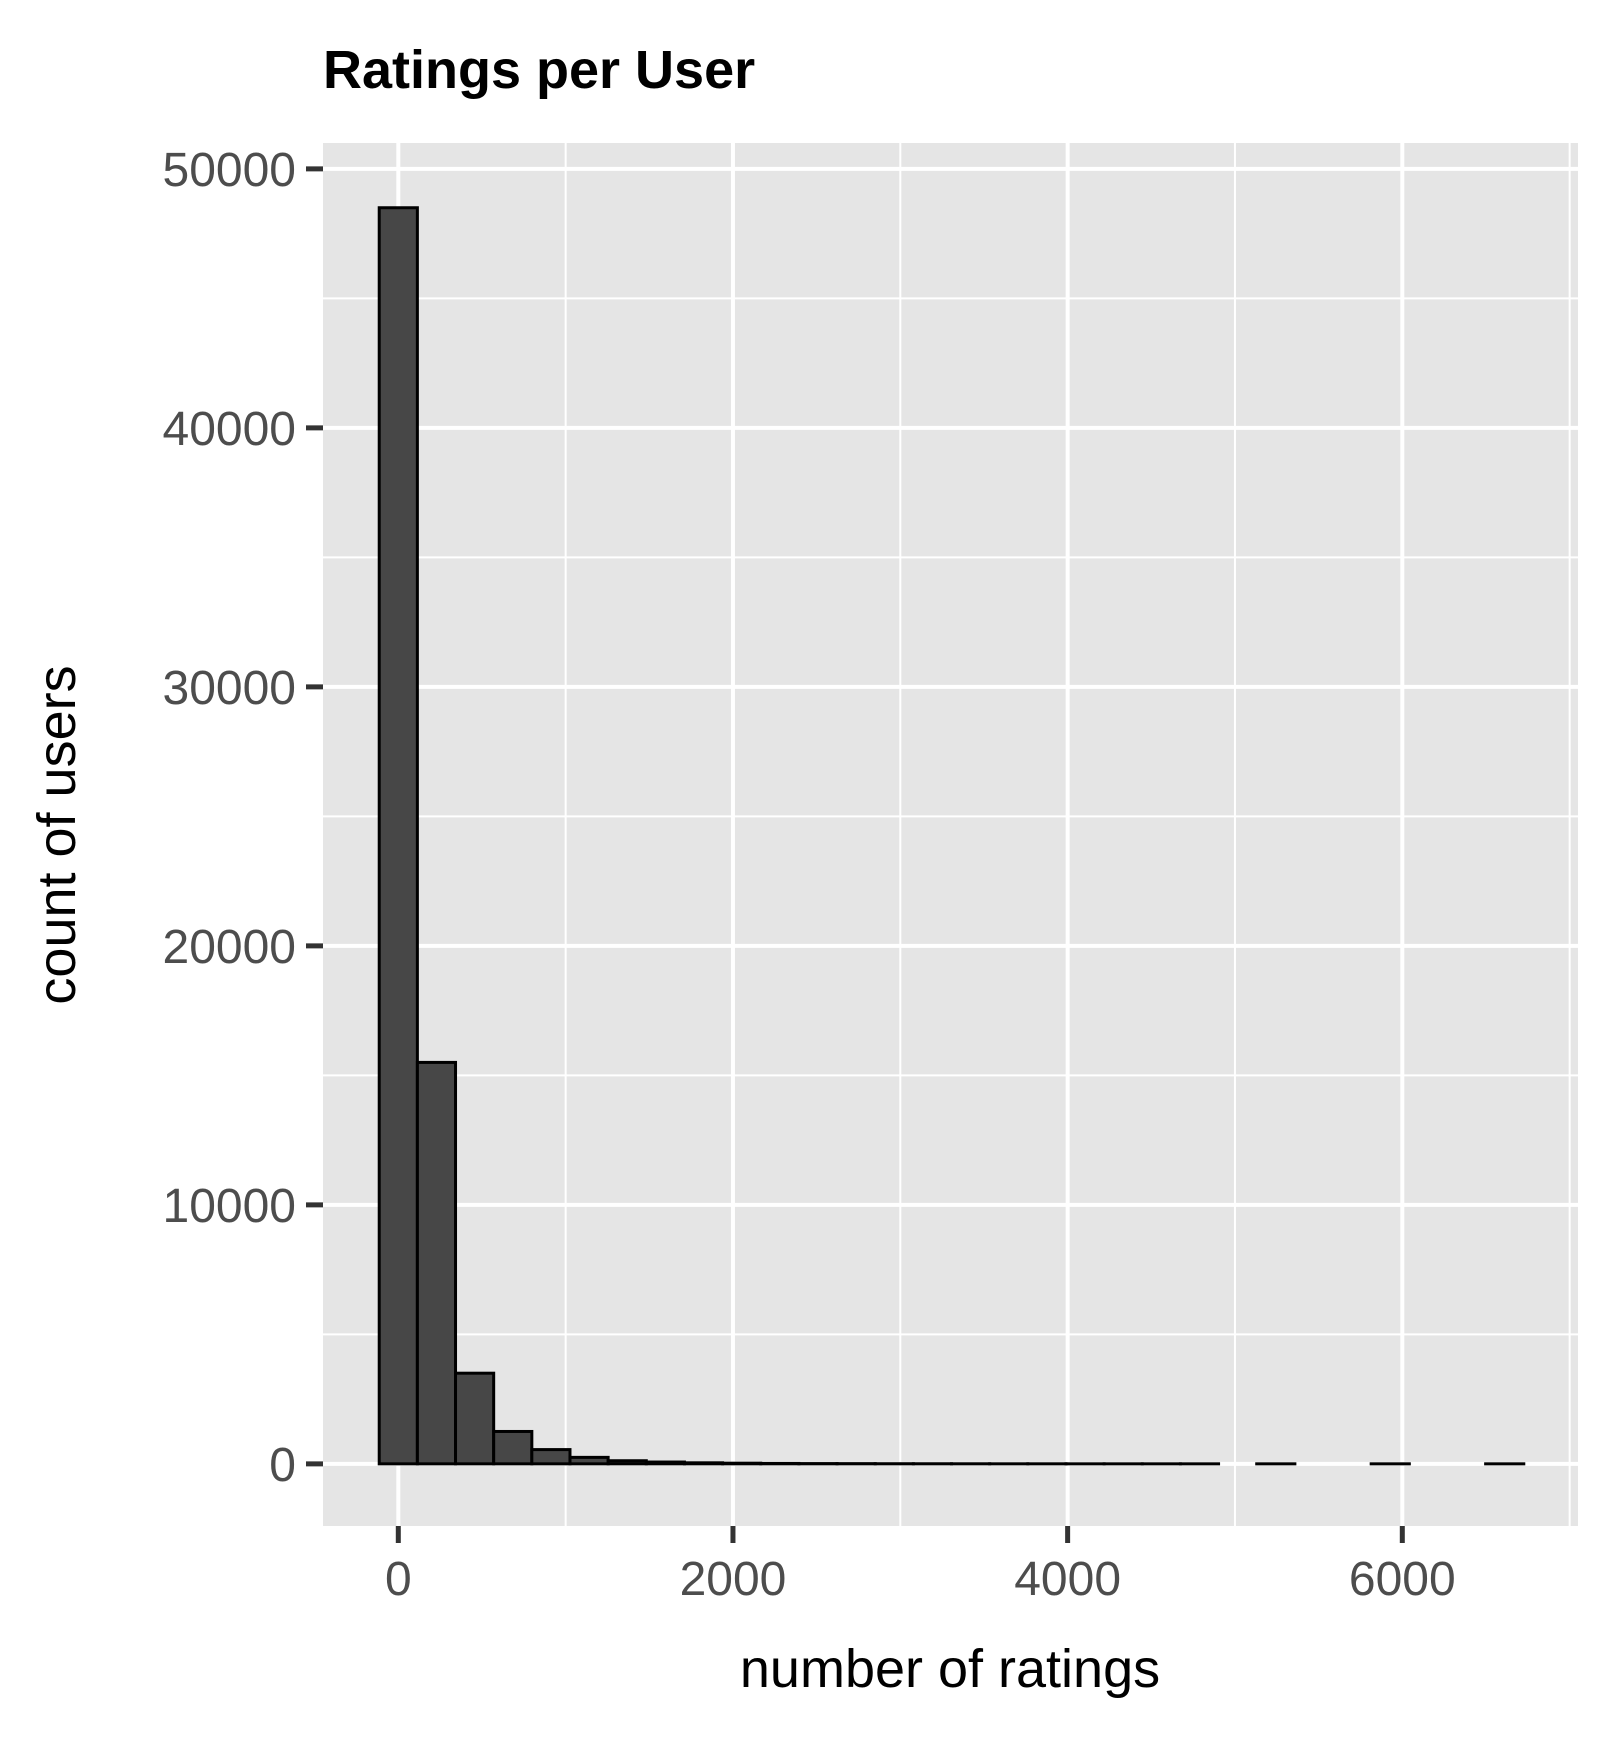  I want to click on y-axis: 0 10000 20000 30000 40000 50000, so click(243, 818).